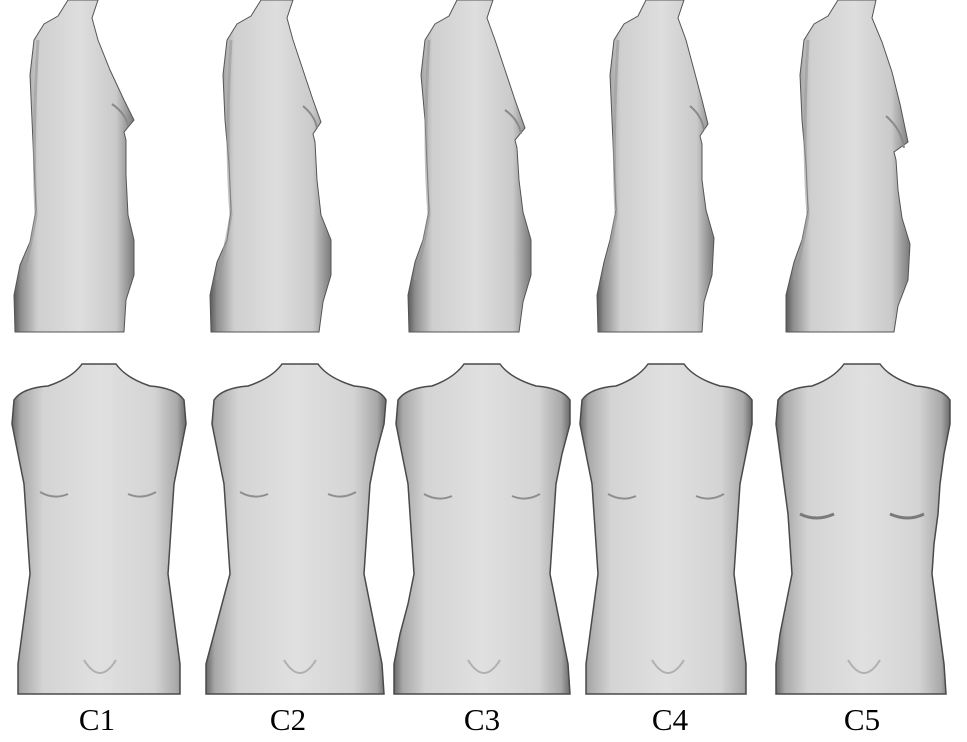  What do you see at coordinates (670, 719) in the screenshot?
I see `variant-label-c4: C4` at bounding box center [670, 719].